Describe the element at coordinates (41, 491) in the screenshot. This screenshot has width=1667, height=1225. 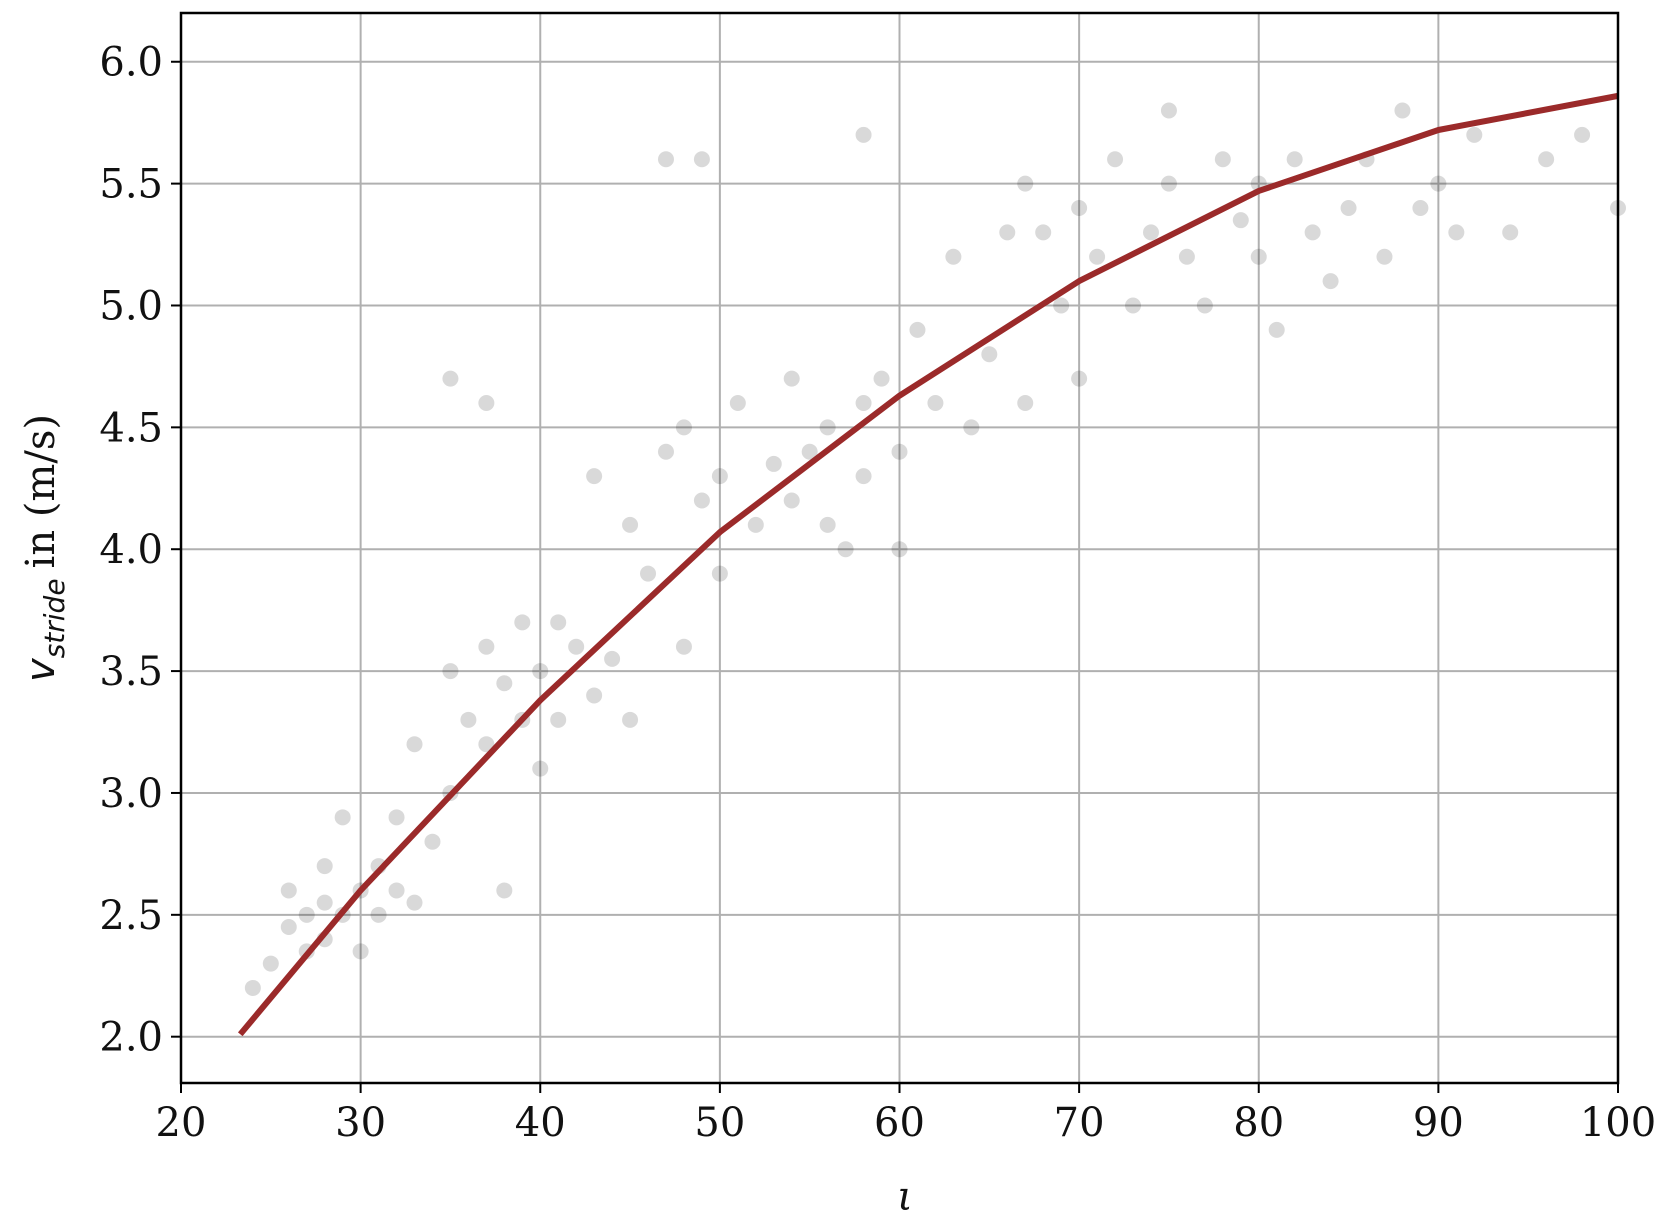
I see `y-label-rest: in (m/s)` at that location.